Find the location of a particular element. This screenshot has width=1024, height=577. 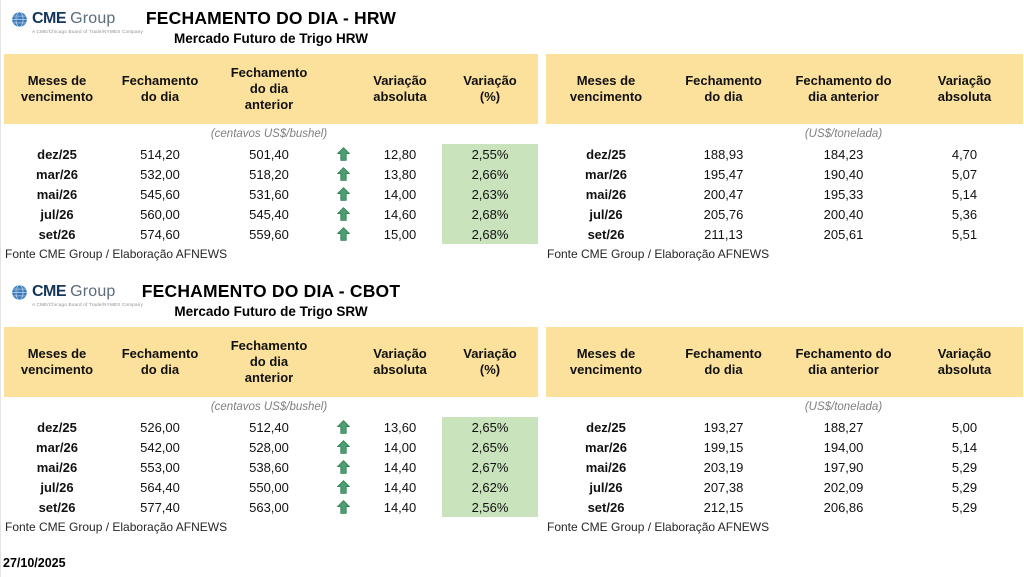

unit-label: (centavos US$/bushel) is located at coordinates (269, 134).